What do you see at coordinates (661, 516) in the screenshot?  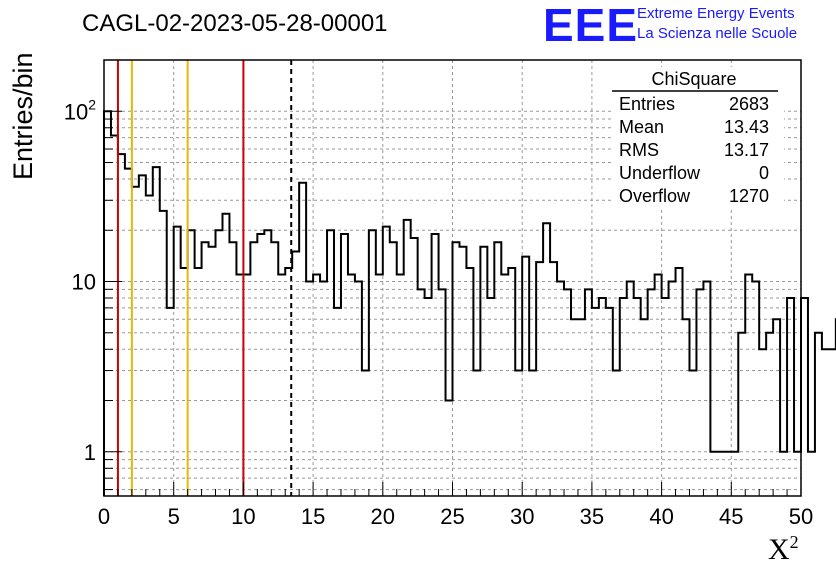 I see `x-tick-label: 40` at bounding box center [661, 516].